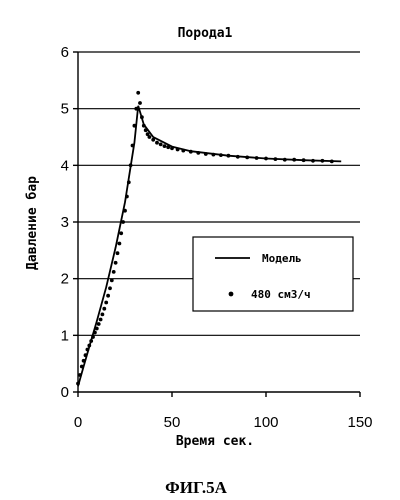 The height and width of the screenshot is (500, 400). Describe the element at coordinates (231, 294) in the screenshot. I see `legend-point-swatch` at that location.